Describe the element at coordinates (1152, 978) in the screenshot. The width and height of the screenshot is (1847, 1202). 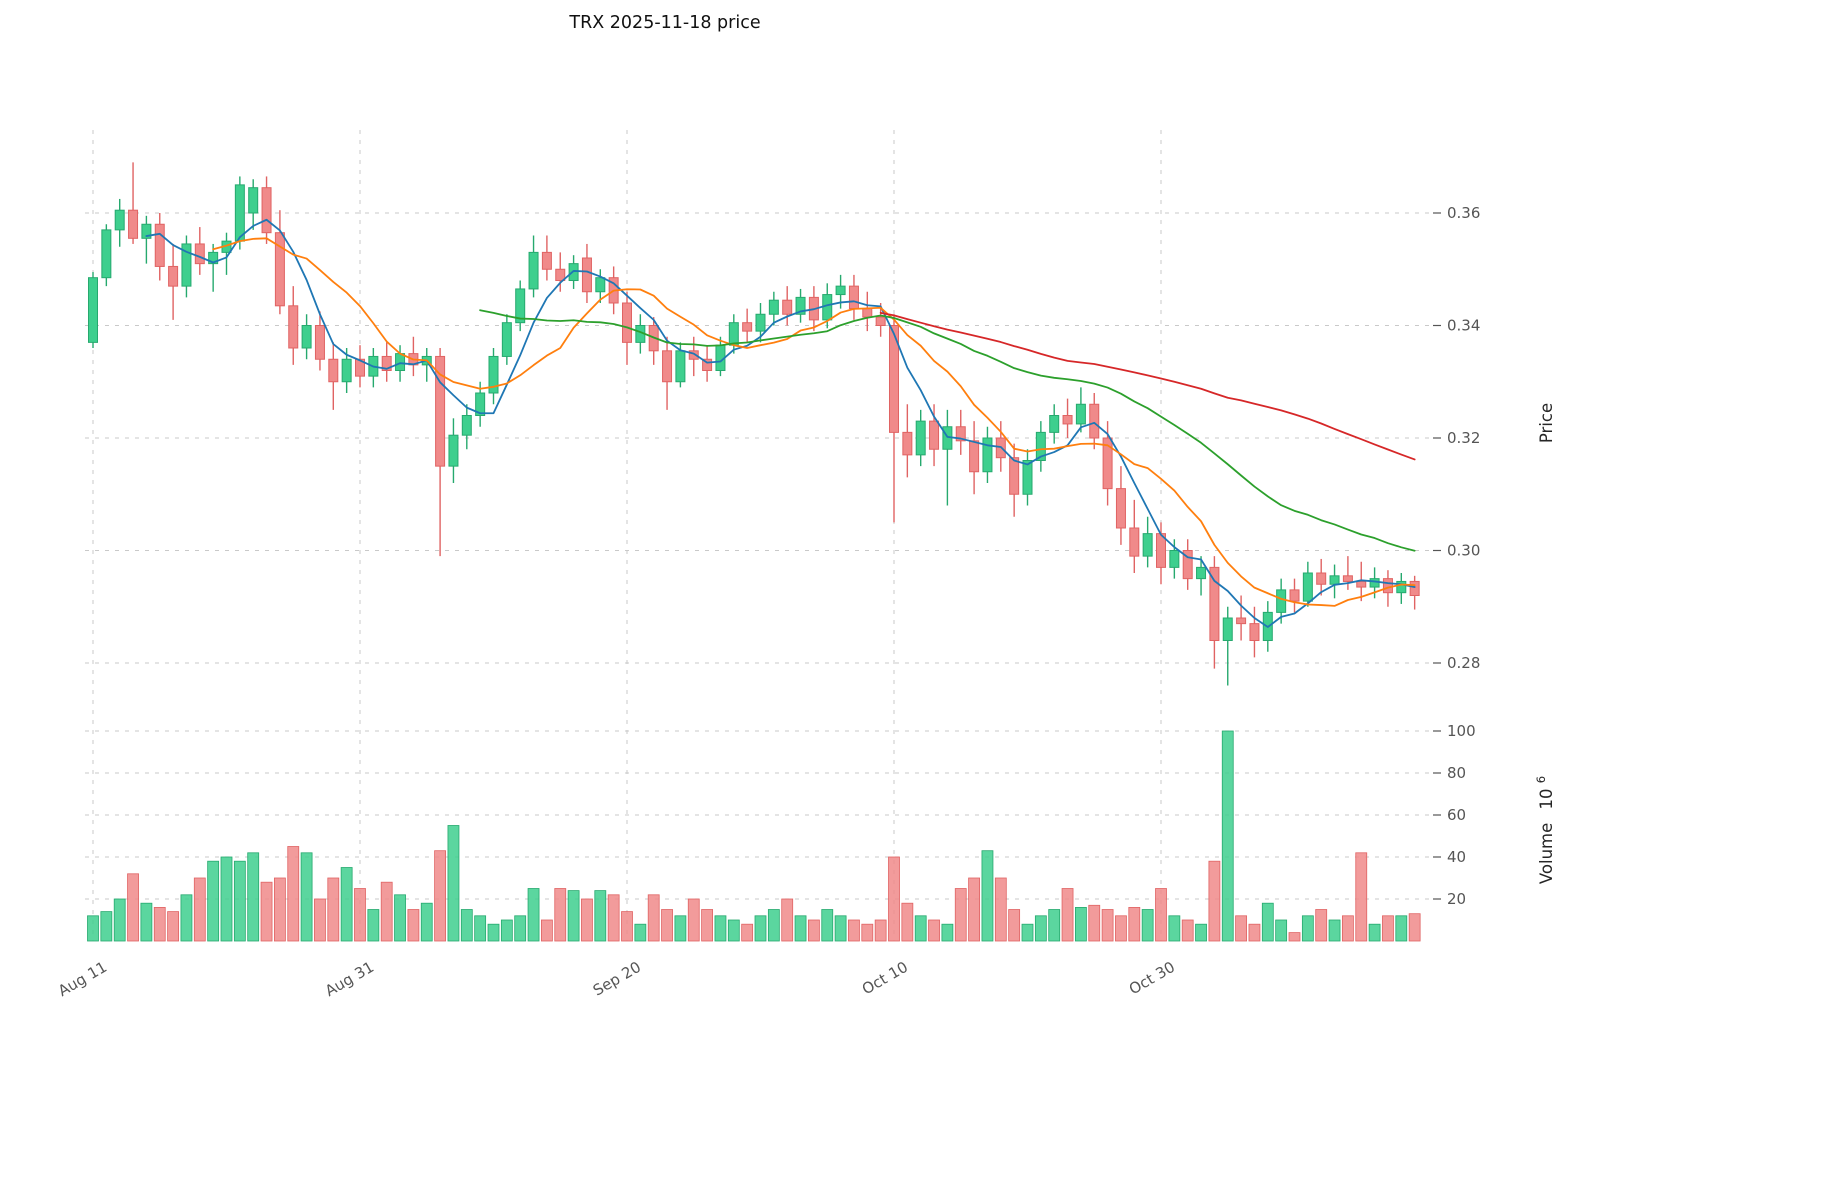
I see `x-tick-label: Oct 30` at that location.